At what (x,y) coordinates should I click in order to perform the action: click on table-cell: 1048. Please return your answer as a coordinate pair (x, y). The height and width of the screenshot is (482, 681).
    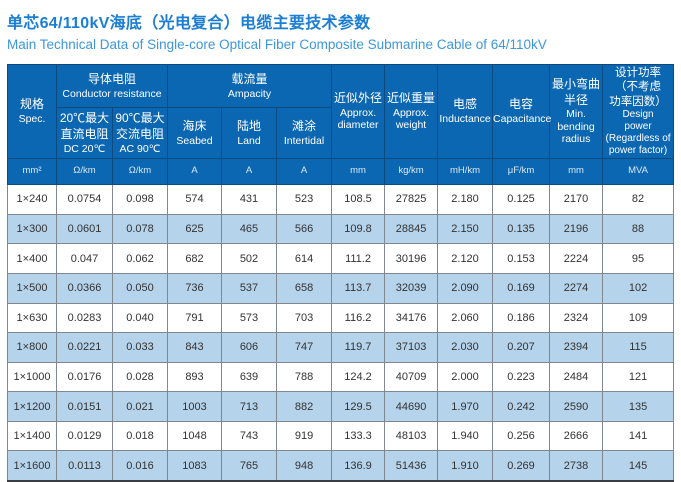
    Looking at the image, I should click on (194, 436).